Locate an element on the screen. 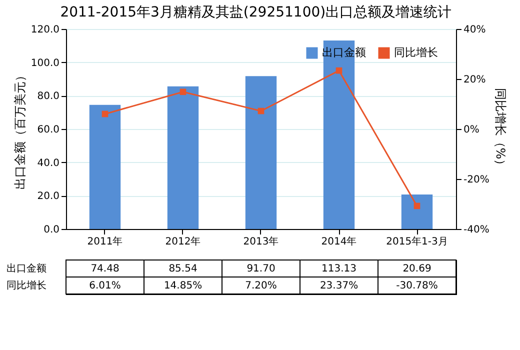 The width and height of the screenshot is (520, 350). y-axis-title: 出口金额（百万美元） is located at coordinates (19, 130).